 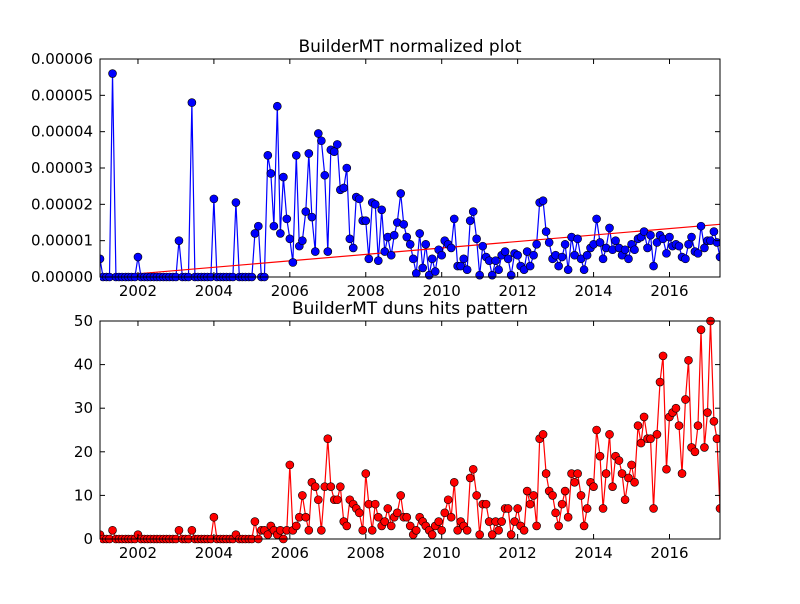 What do you see at coordinates (62, 95) in the screenshot?
I see `y-tick-label: 0.00005` at bounding box center [62, 95].